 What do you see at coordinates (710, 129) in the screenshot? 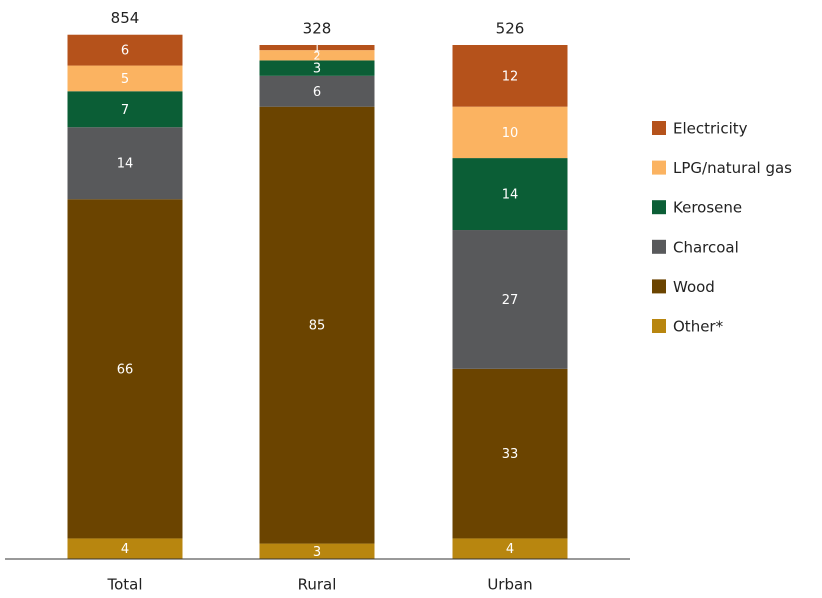
I see `legend-label: Electricity` at bounding box center [710, 129].